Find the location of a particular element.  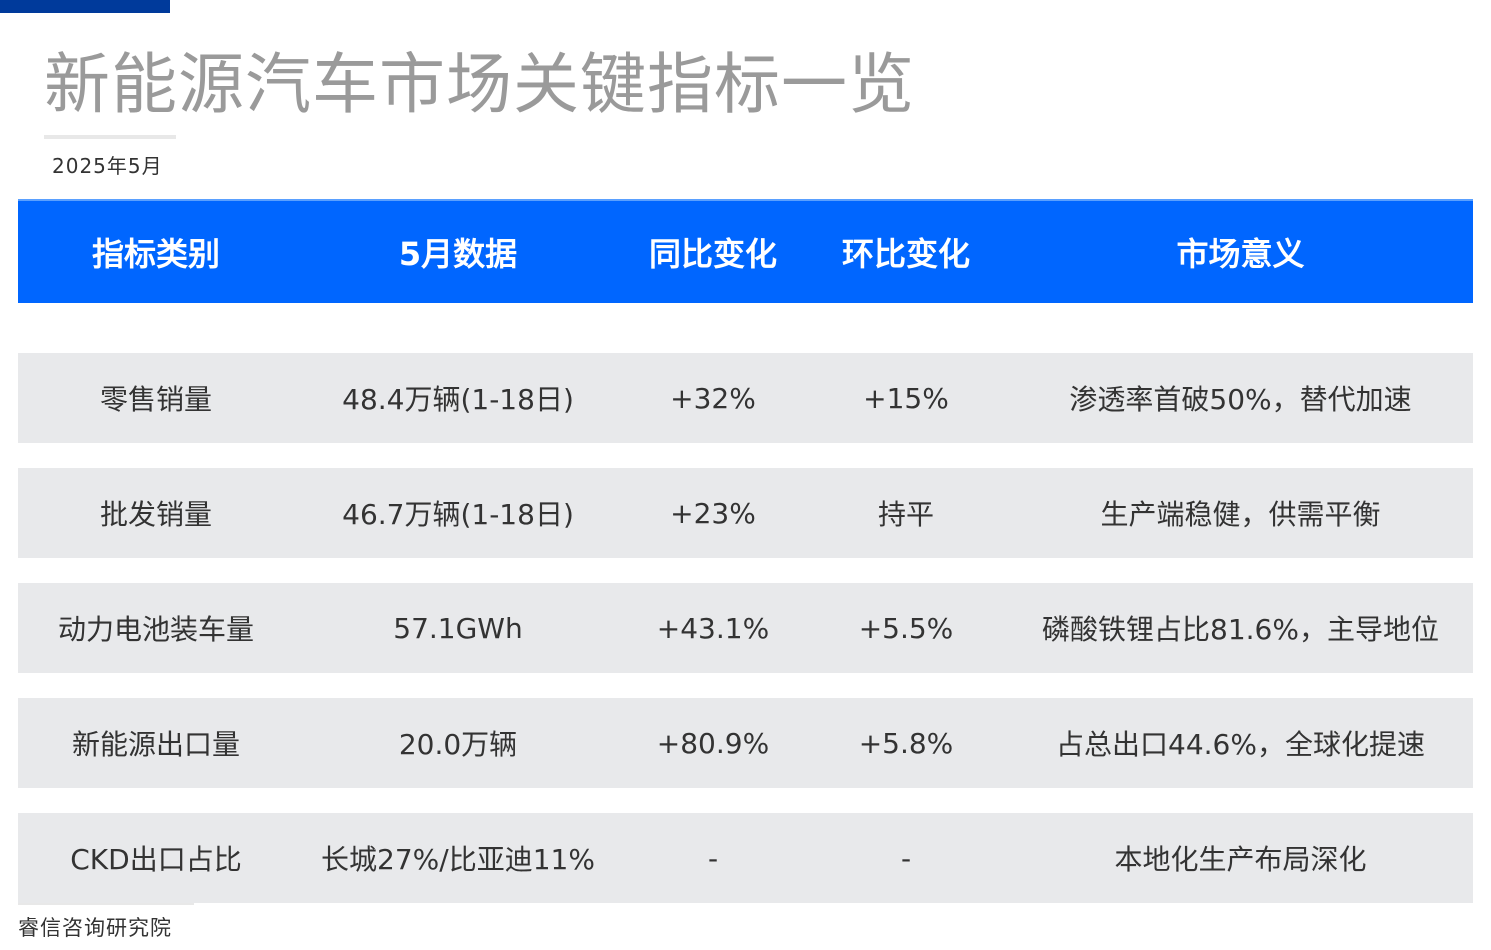

cell-significance: 生产端稳健，供需平衡 is located at coordinates (1240, 514).